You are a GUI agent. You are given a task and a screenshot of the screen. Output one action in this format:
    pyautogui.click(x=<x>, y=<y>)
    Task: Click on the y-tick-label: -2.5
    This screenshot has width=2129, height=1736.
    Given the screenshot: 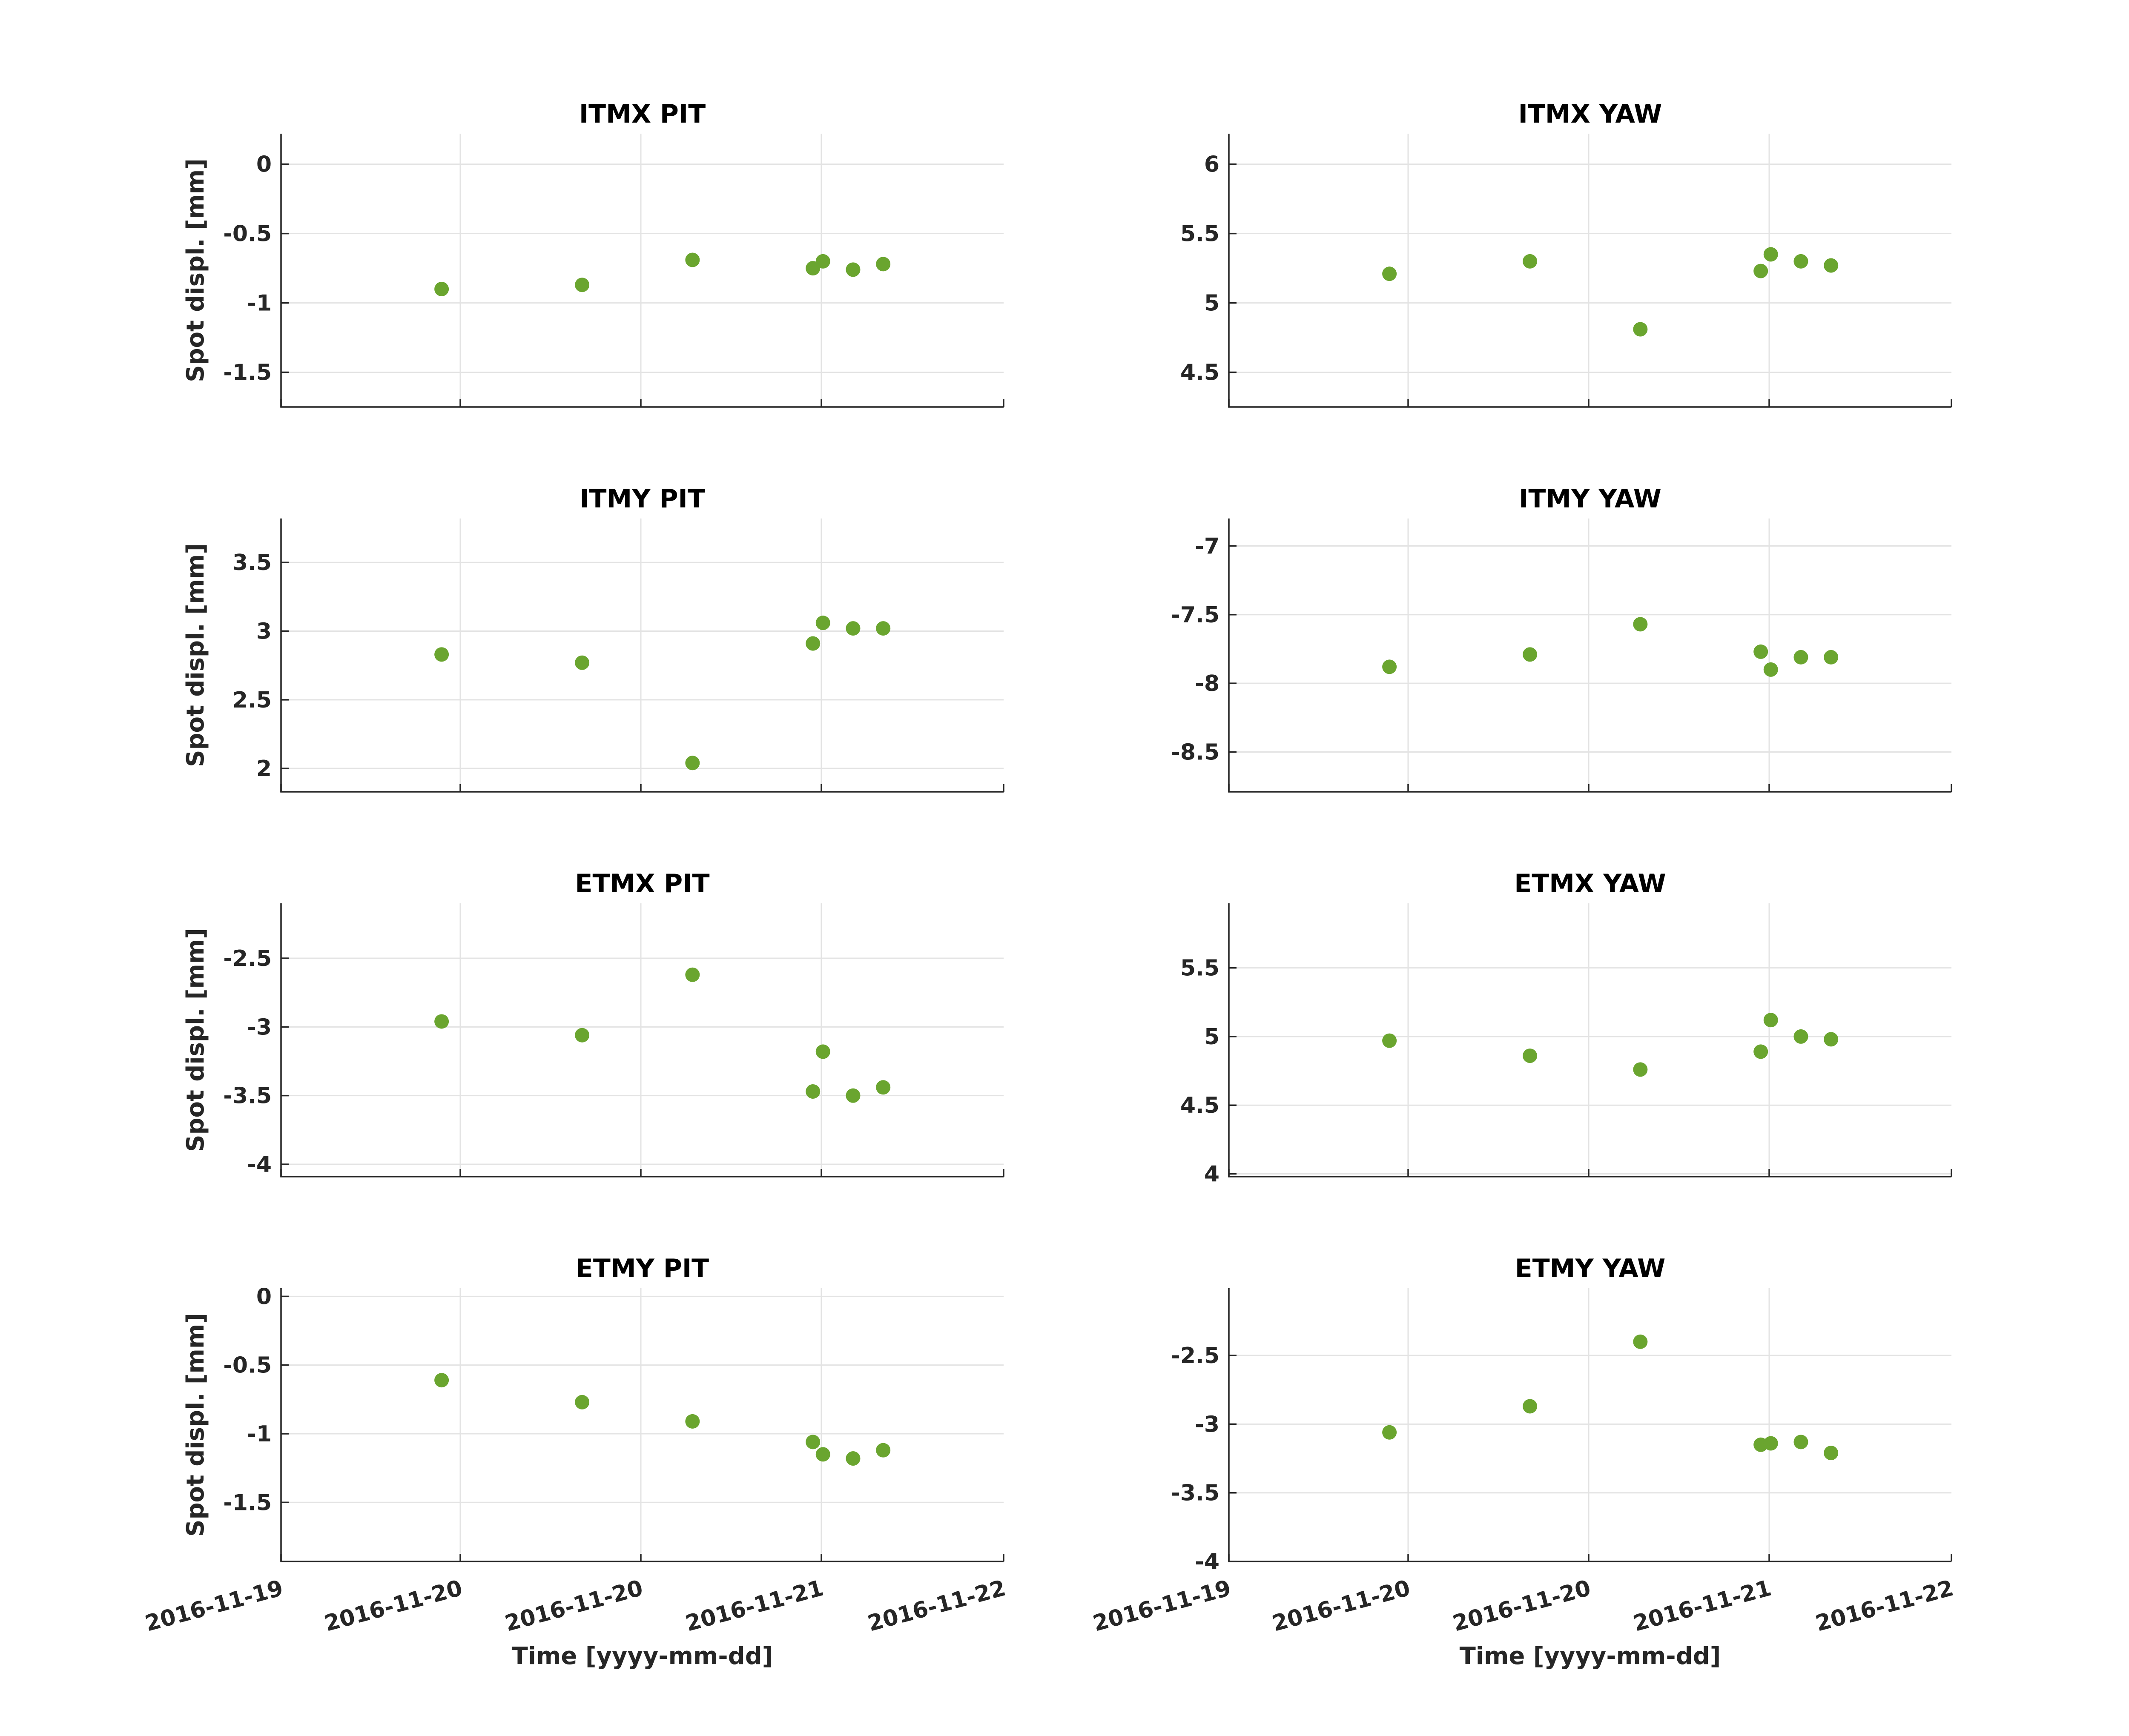 What is the action you would take?
    pyautogui.click(x=1195, y=1356)
    